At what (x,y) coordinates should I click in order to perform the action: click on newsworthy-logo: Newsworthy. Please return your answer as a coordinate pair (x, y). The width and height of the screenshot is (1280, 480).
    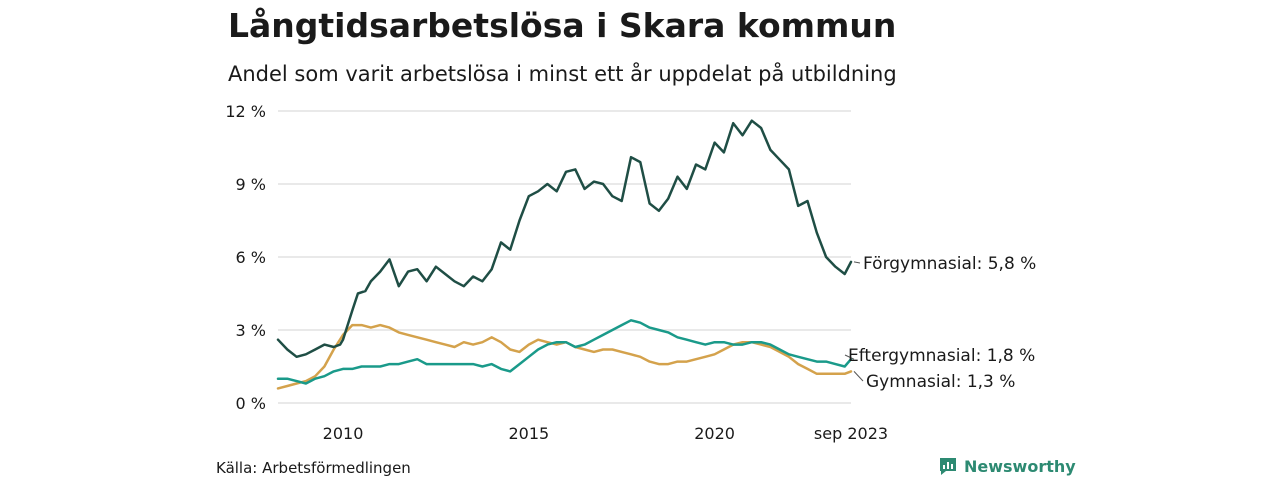
    Looking at the image, I should click on (1007, 466).